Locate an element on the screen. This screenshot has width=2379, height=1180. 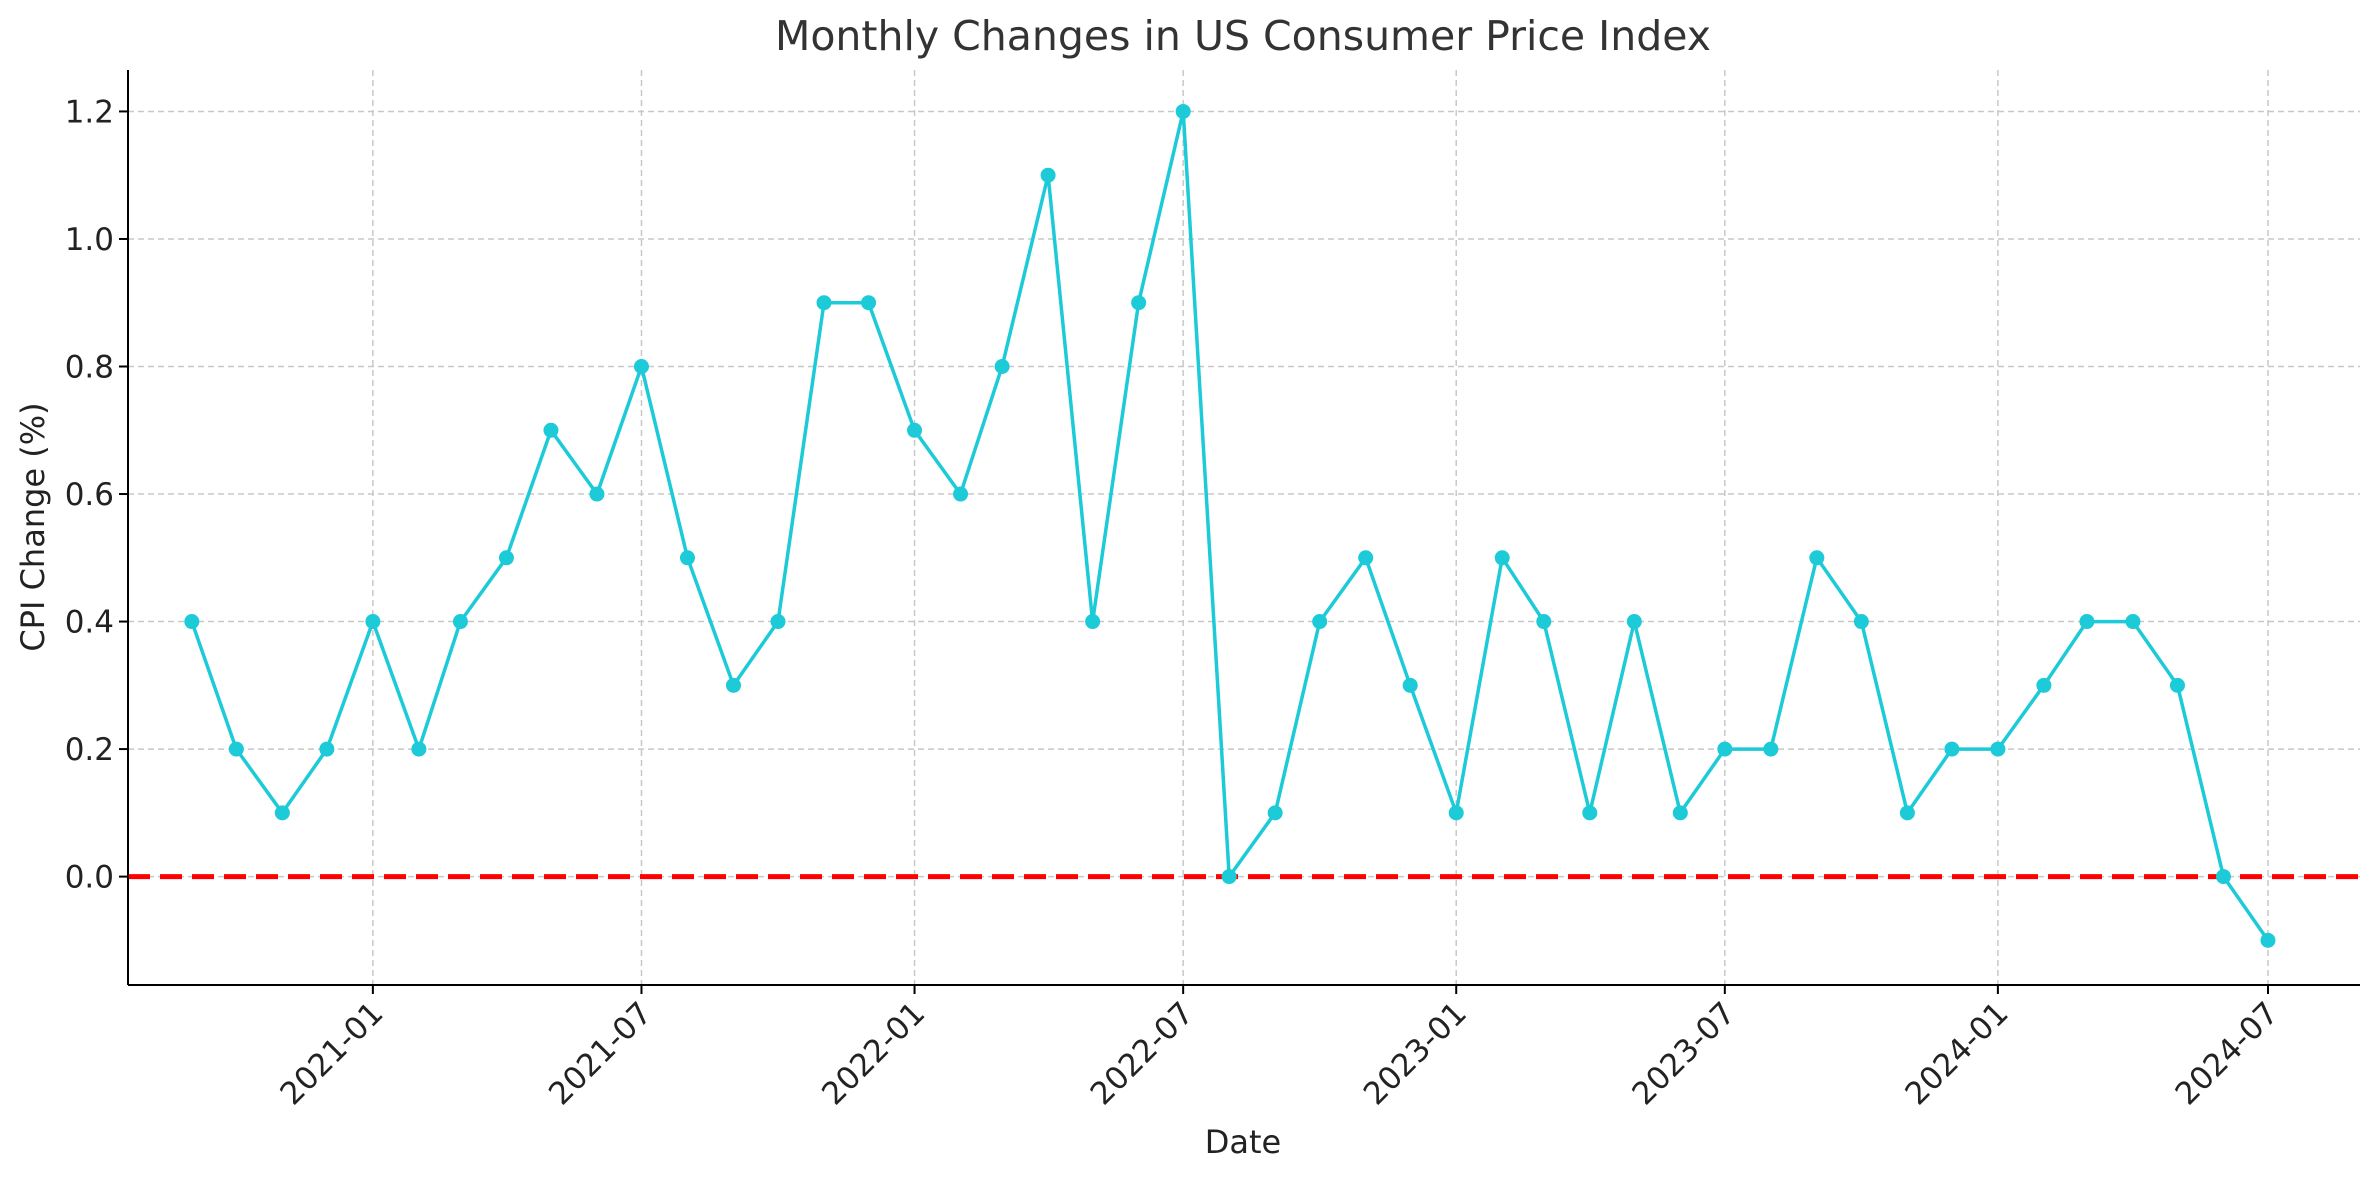
x-tick-label: 2024-01 is located at coordinates (1957, 1053).